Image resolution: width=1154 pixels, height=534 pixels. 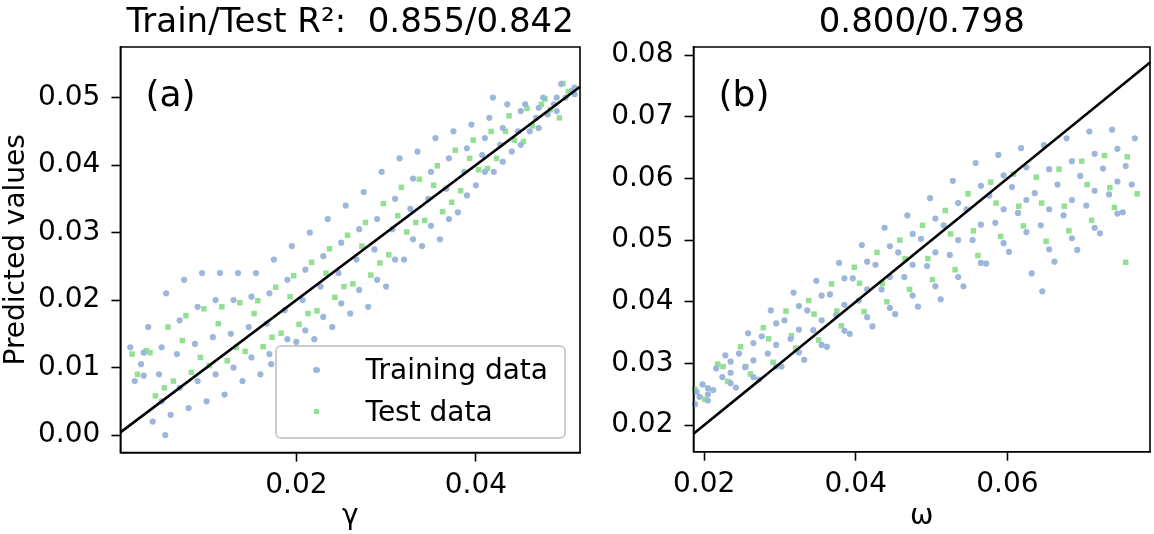 What do you see at coordinates (69, 365) in the screenshot?
I see `y-tick-label: 0.01` at bounding box center [69, 365].